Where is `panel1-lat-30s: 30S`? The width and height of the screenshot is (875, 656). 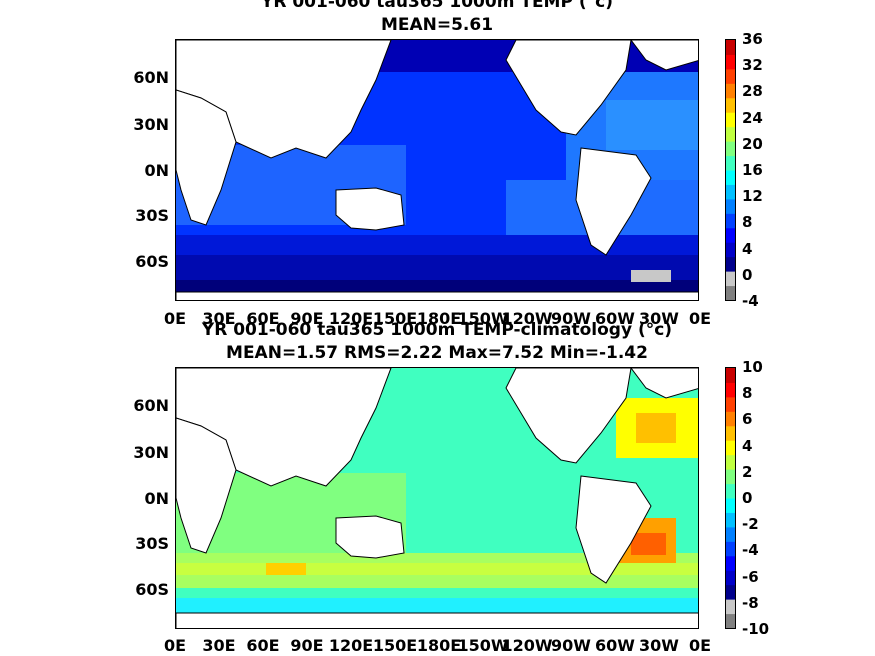
panel1-lat-30s: 30S is located at coordinates (152, 215).